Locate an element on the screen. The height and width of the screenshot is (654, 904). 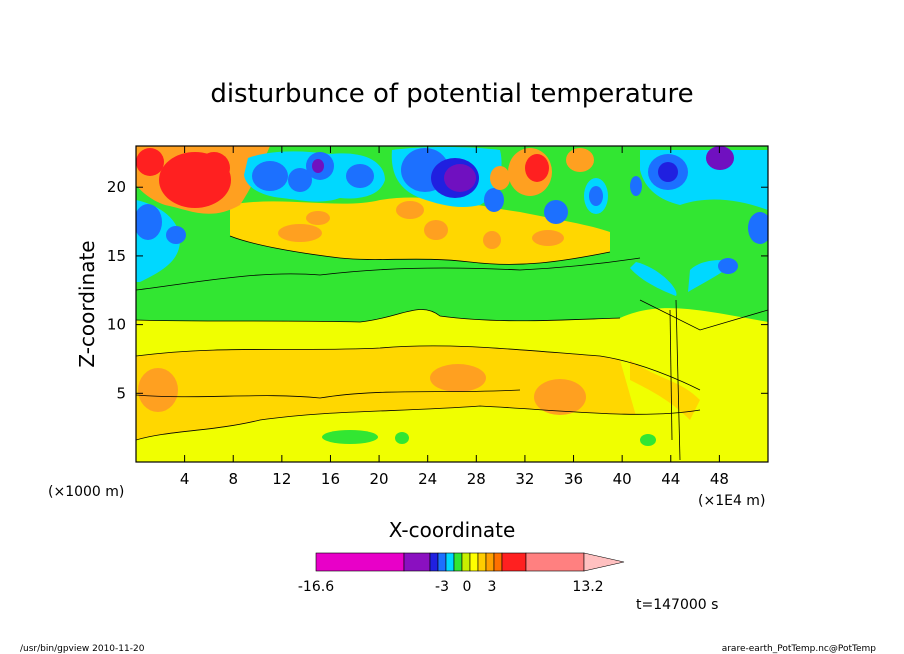
purple-center is located at coordinates (460, 178).